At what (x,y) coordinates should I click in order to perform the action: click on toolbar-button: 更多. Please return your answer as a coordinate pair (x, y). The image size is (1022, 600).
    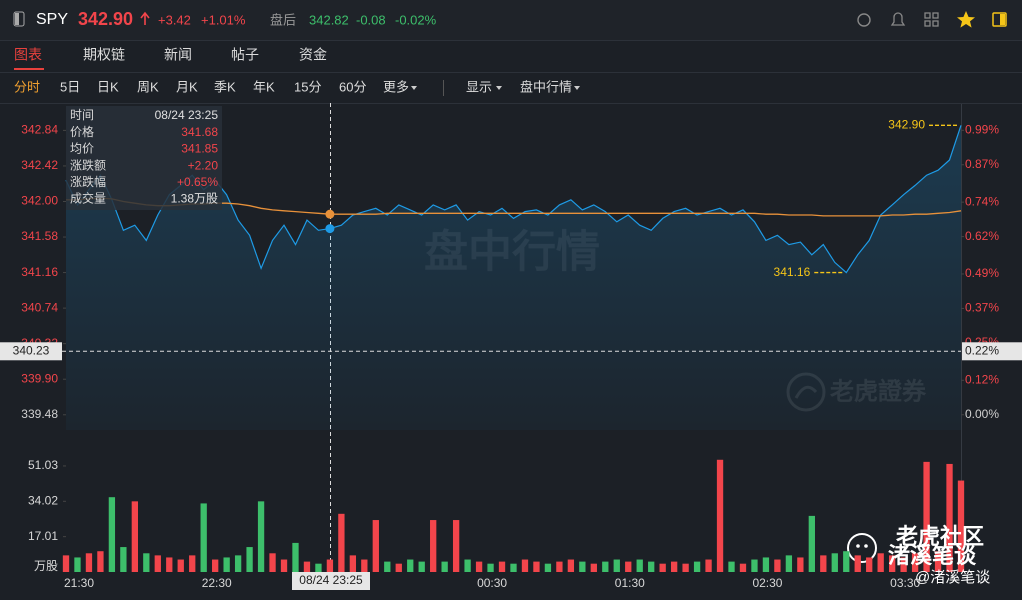
    Looking at the image, I should click on (396, 86).